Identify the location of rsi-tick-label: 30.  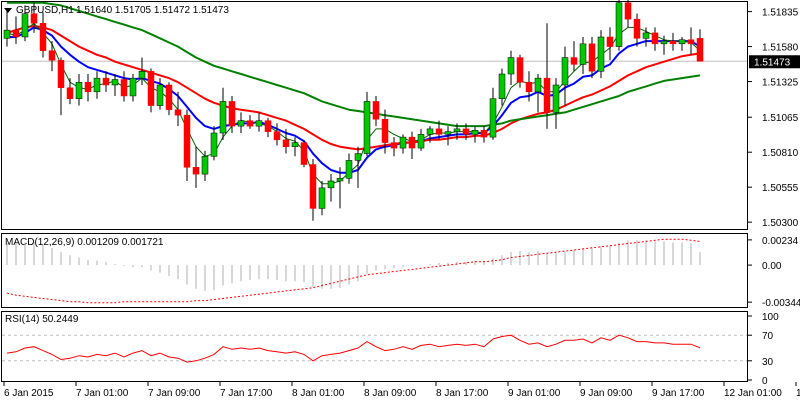
(768, 362).